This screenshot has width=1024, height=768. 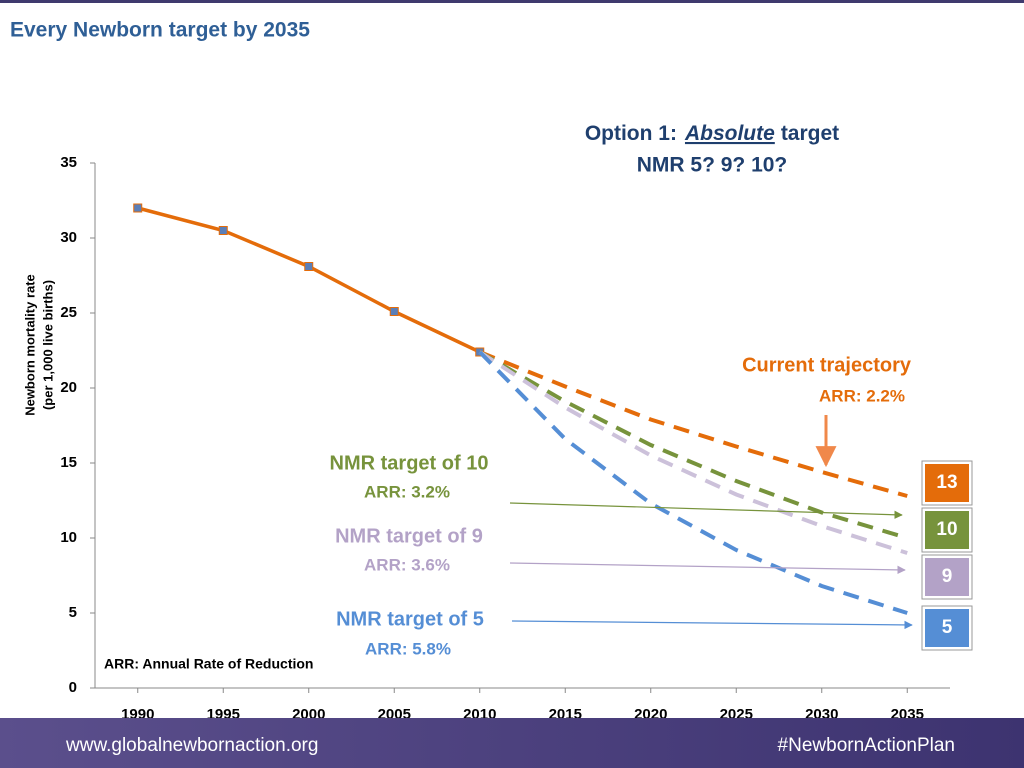 What do you see at coordinates (512, 743) in the screenshot?
I see `footer-band` at bounding box center [512, 743].